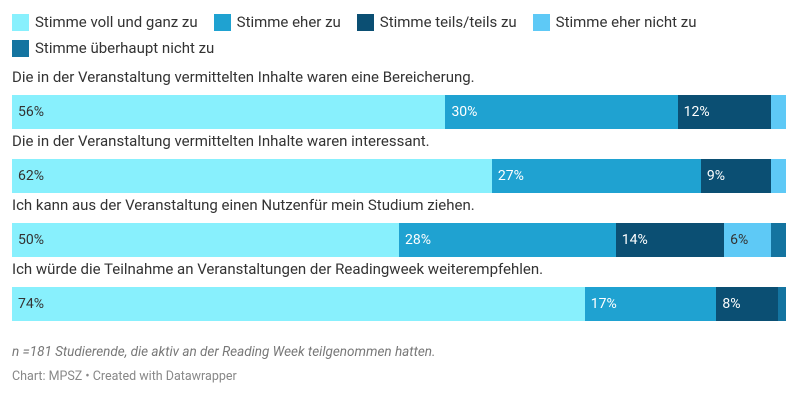 This screenshot has height=400, width=800. What do you see at coordinates (731, 304) in the screenshot?
I see `value-label: 8%` at bounding box center [731, 304].